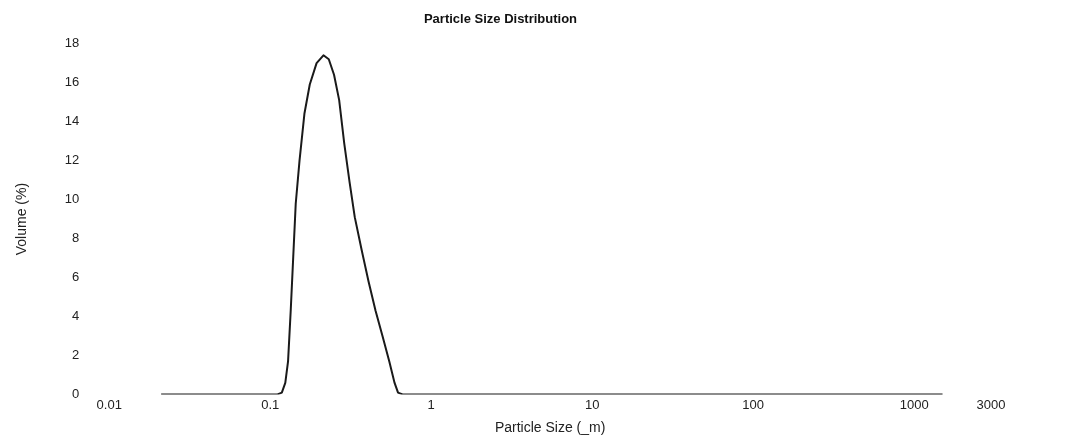 This screenshot has height=445, width=1071. Describe the element at coordinates (431, 404) in the screenshot. I see `x-tick-label: 1` at that location.